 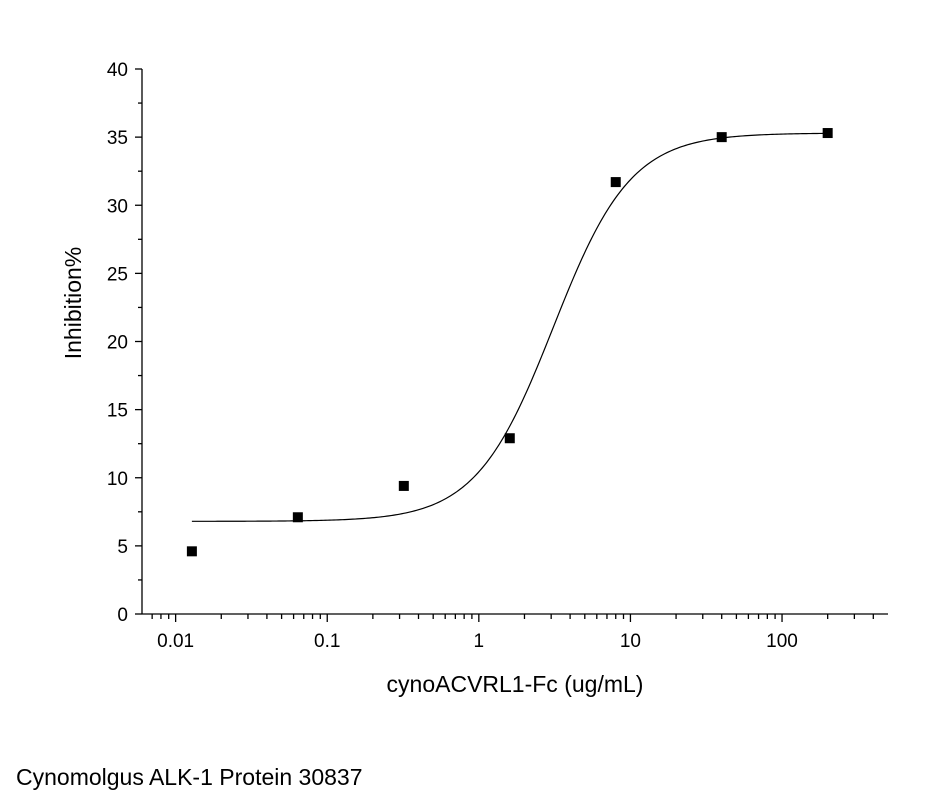 What do you see at coordinates (189, 777) in the screenshot?
I see `figure-caption: Cynomolgus ALK-1 Protein 30837` at bounding box center [189, 777].